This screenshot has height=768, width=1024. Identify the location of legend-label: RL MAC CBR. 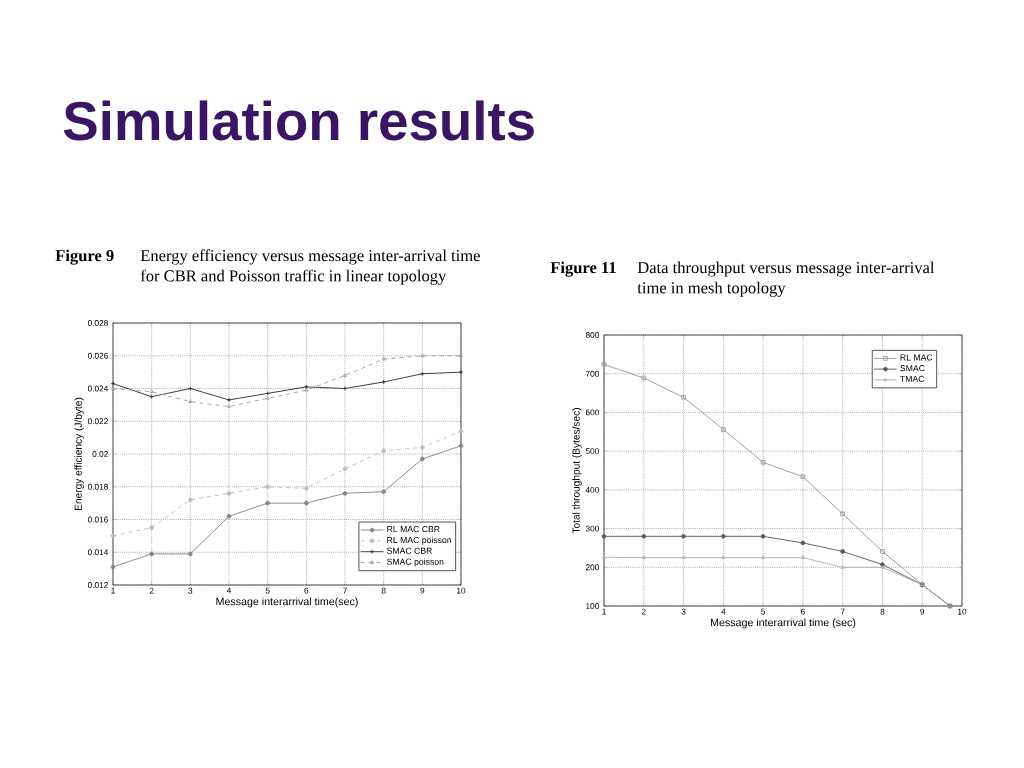
(413, 529).